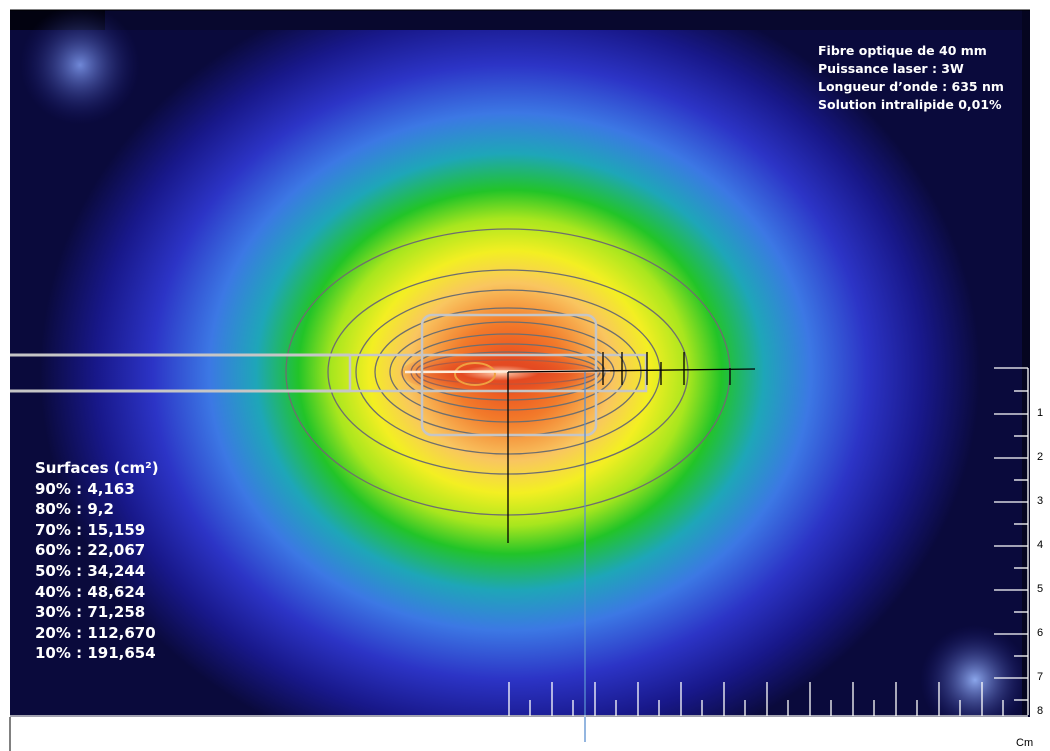  I want to click on vertical-scale, so click(1011, 541).